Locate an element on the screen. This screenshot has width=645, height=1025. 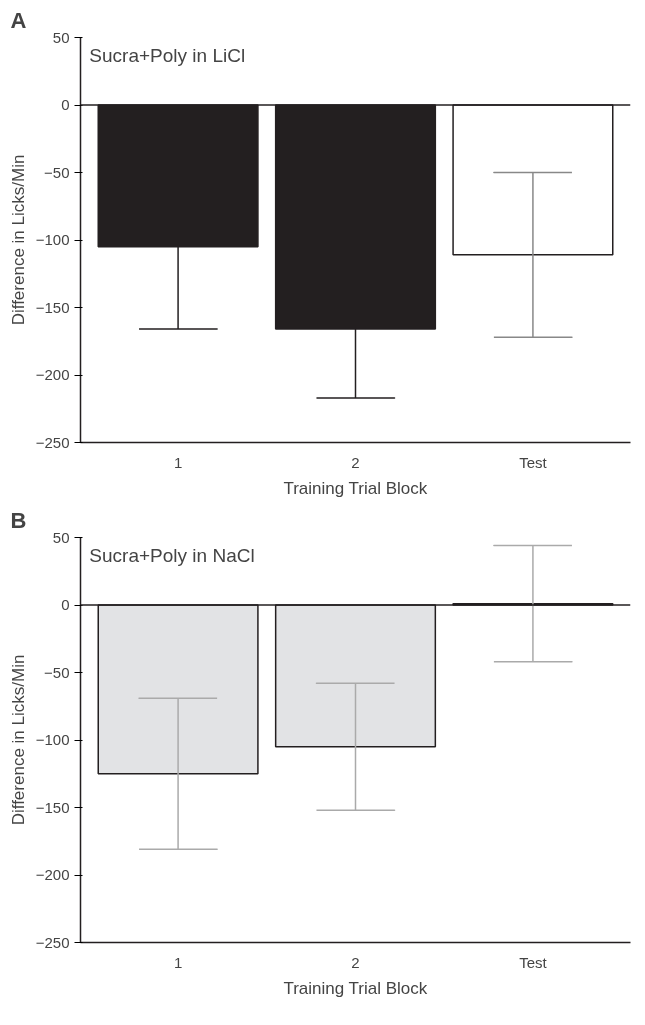
chart-title: Sucra+Poly in NaCl is located at coordinates (172, 555).